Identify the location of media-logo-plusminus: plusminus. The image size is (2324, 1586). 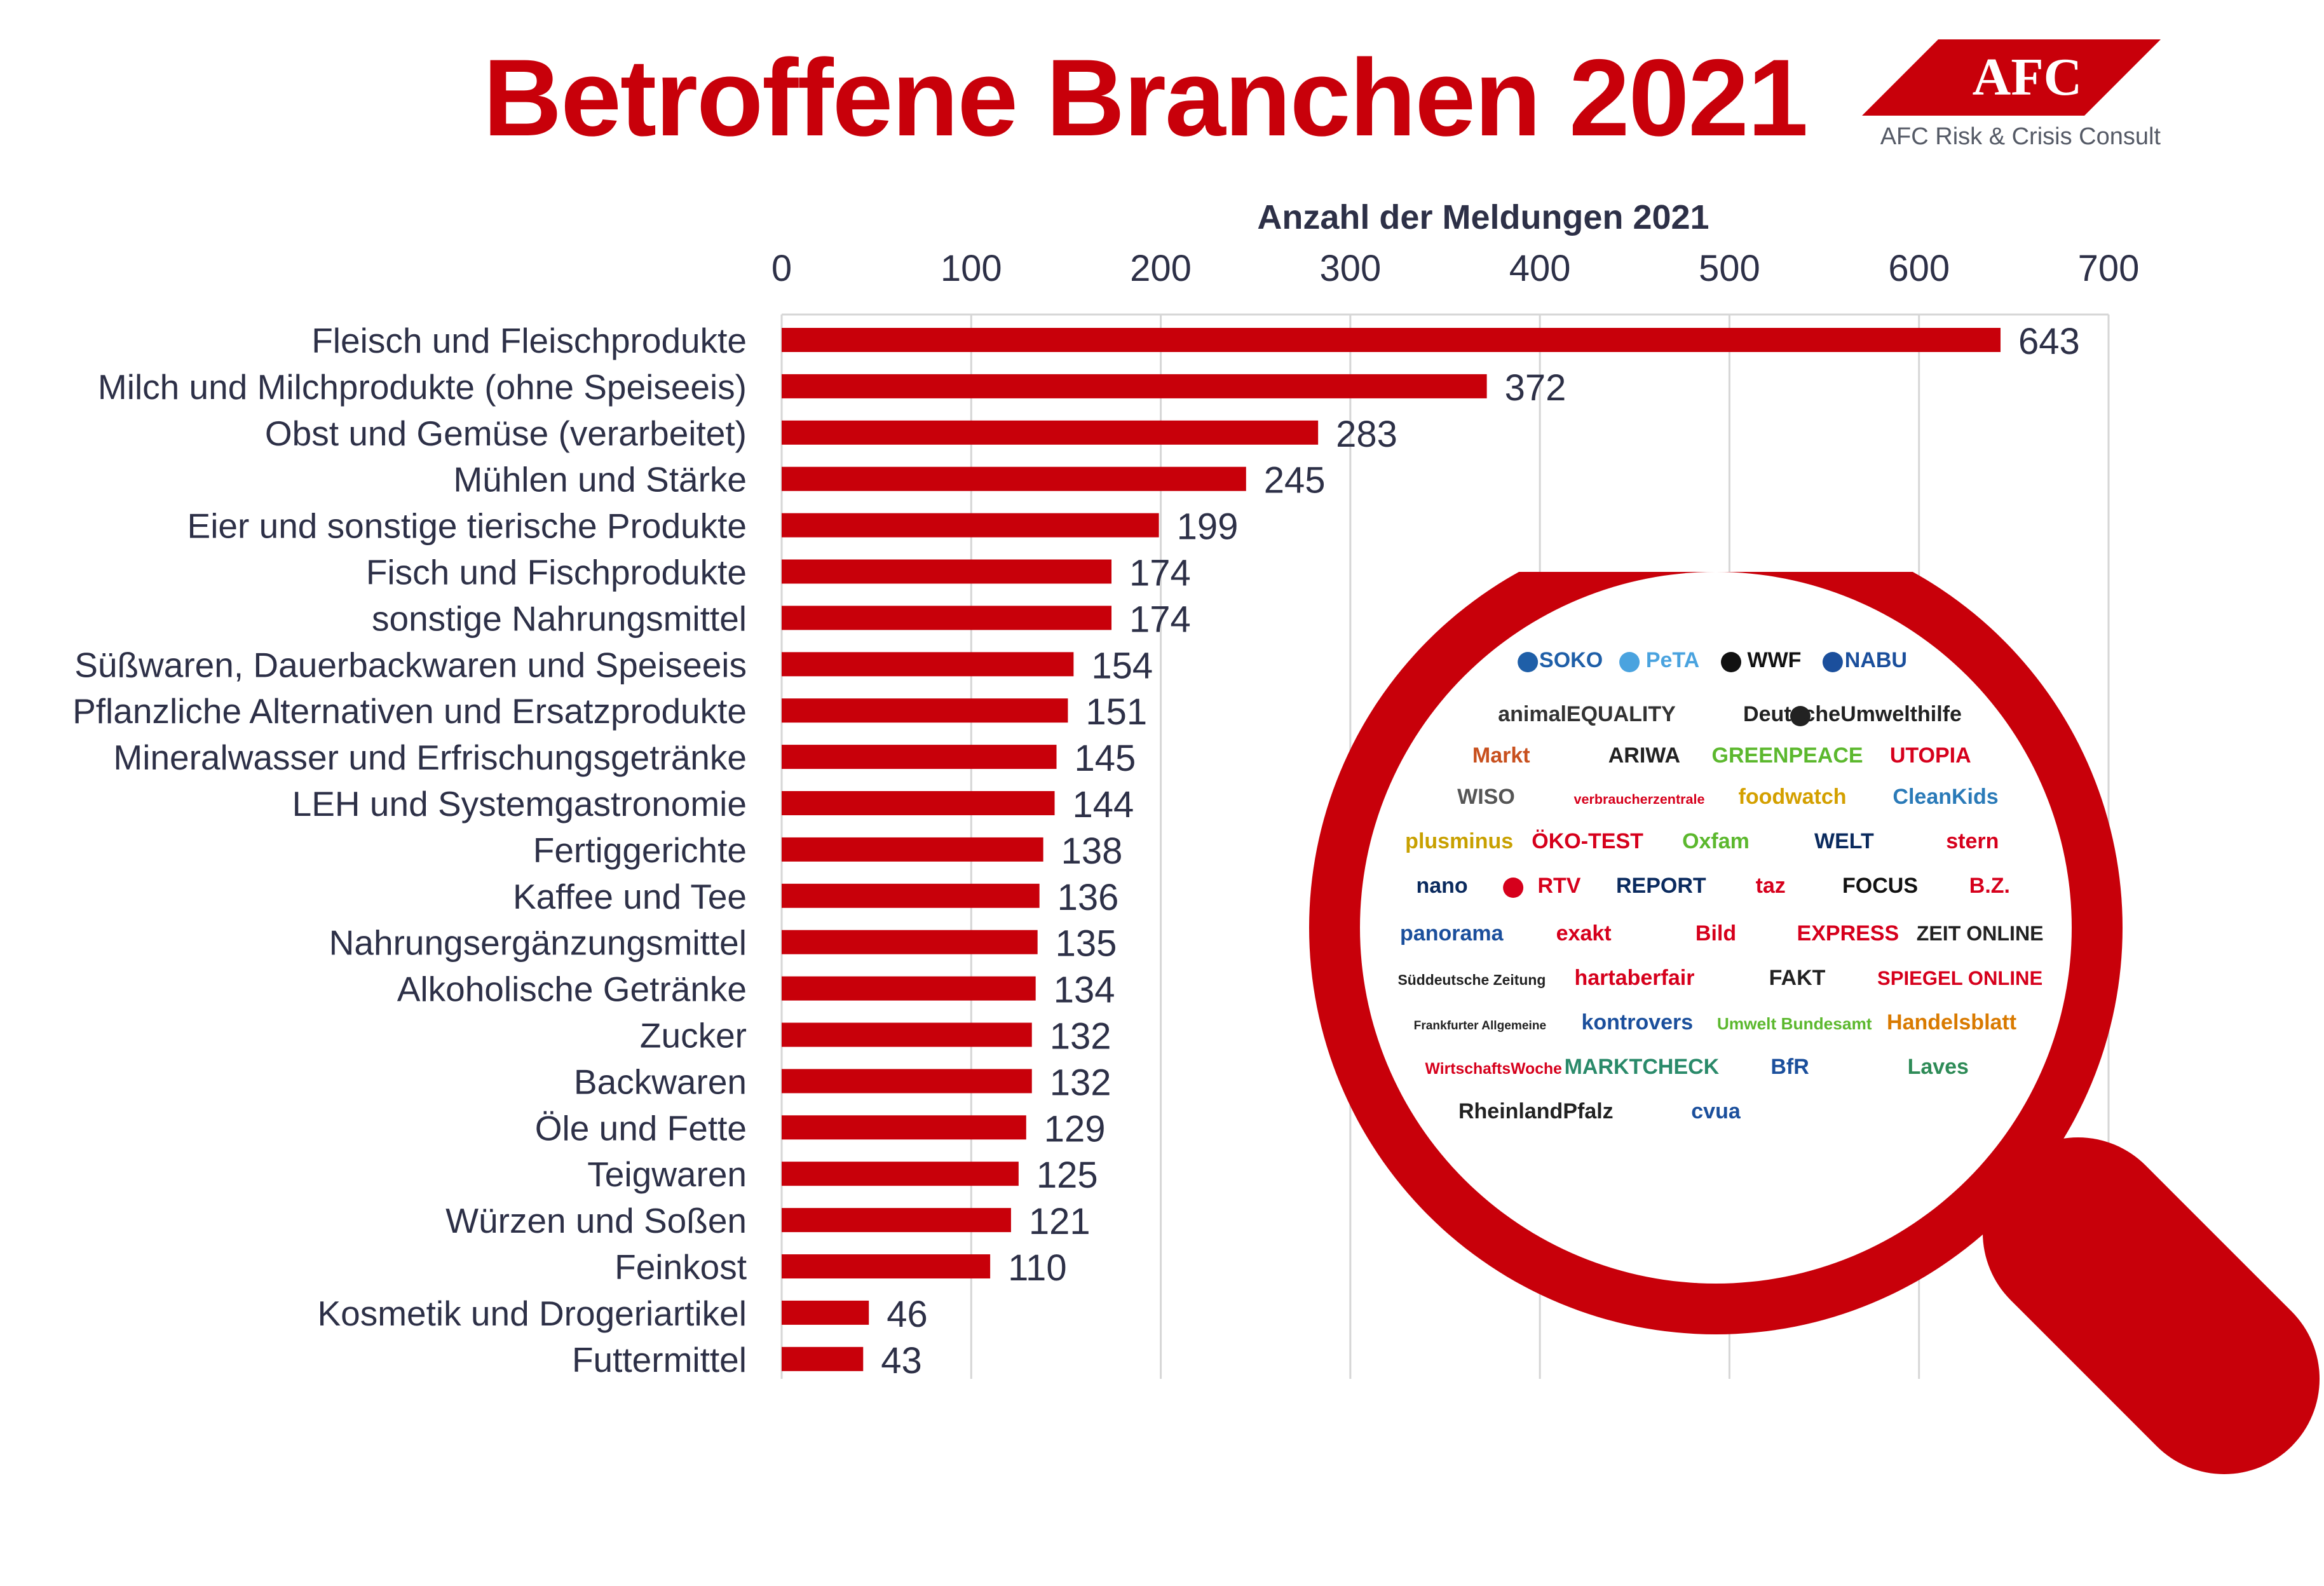
(1459, 841).